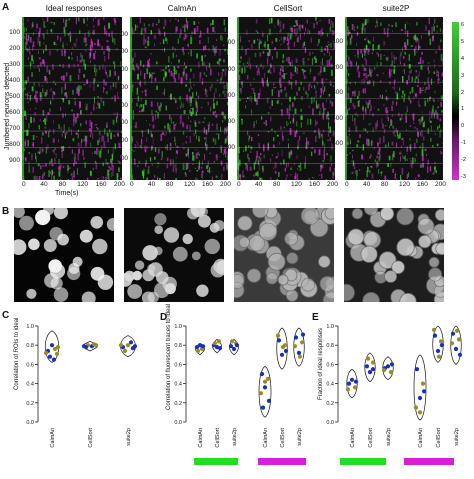 The image size is (474, 479). Describe the element at coordinates (178, 385) in the screenshot. I see `y-tick-label: 0.4` at that location.